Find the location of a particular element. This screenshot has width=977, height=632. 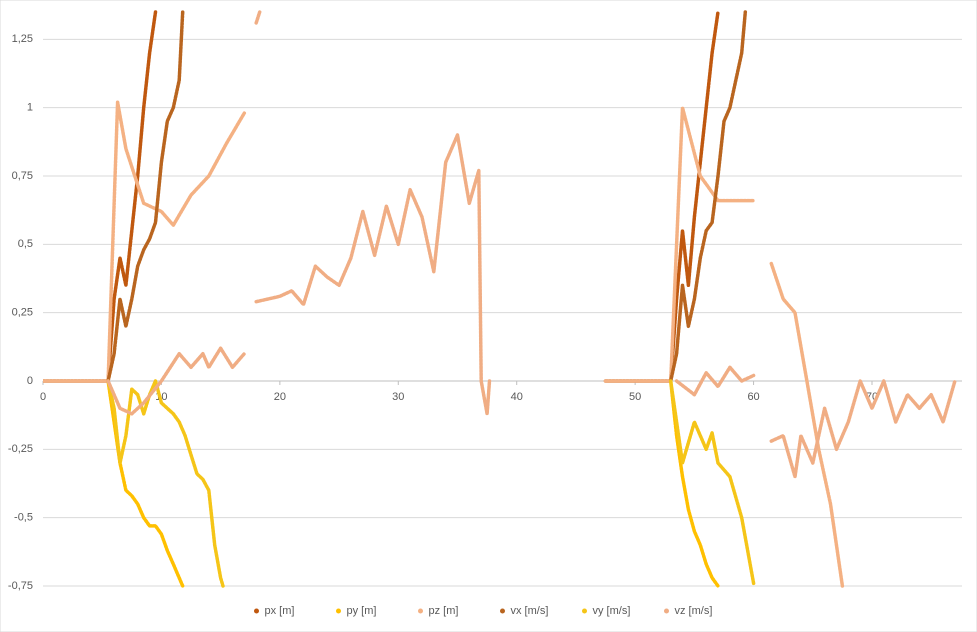

x-tick-label: 60 is located at coordinates (753, 397).